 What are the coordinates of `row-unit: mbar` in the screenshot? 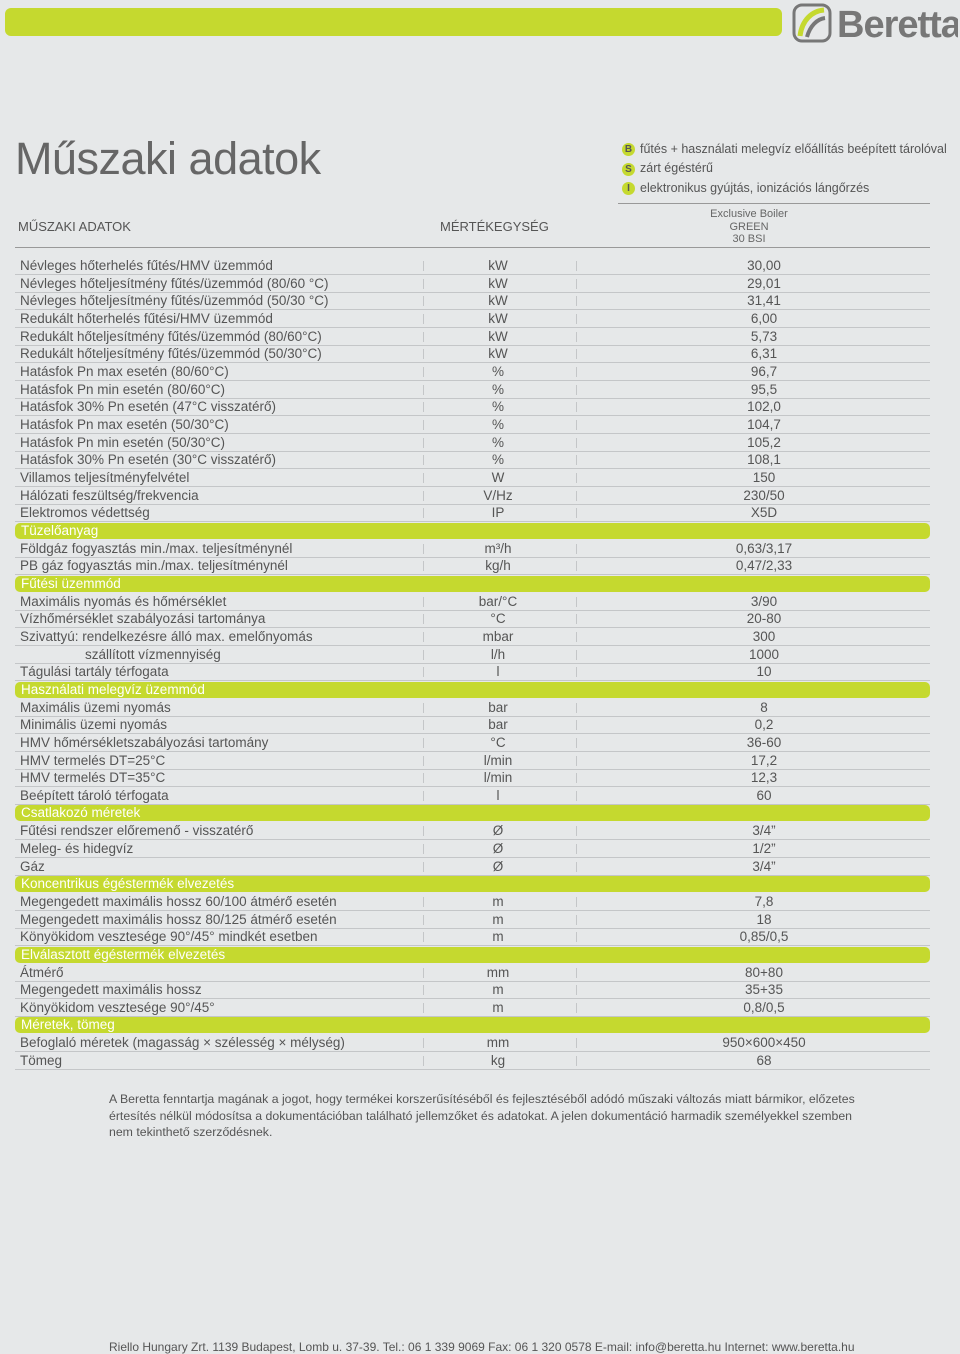 It's located at (498, 637).